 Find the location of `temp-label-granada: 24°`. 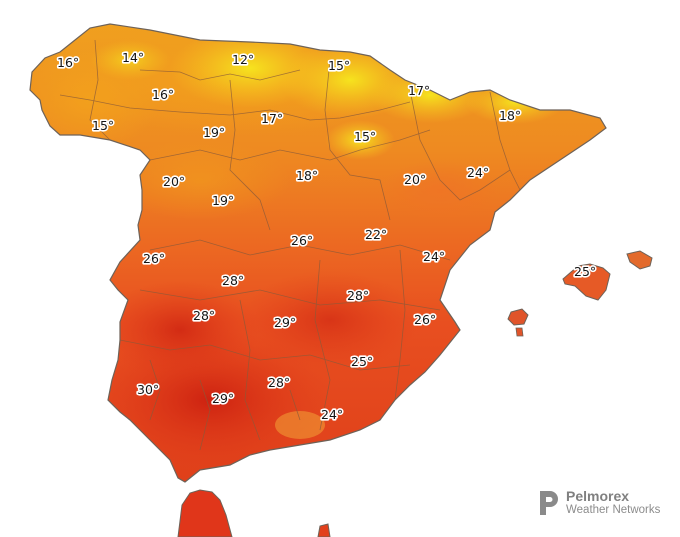

temp-label-granada: 24° is located at coordinates (332, 414).